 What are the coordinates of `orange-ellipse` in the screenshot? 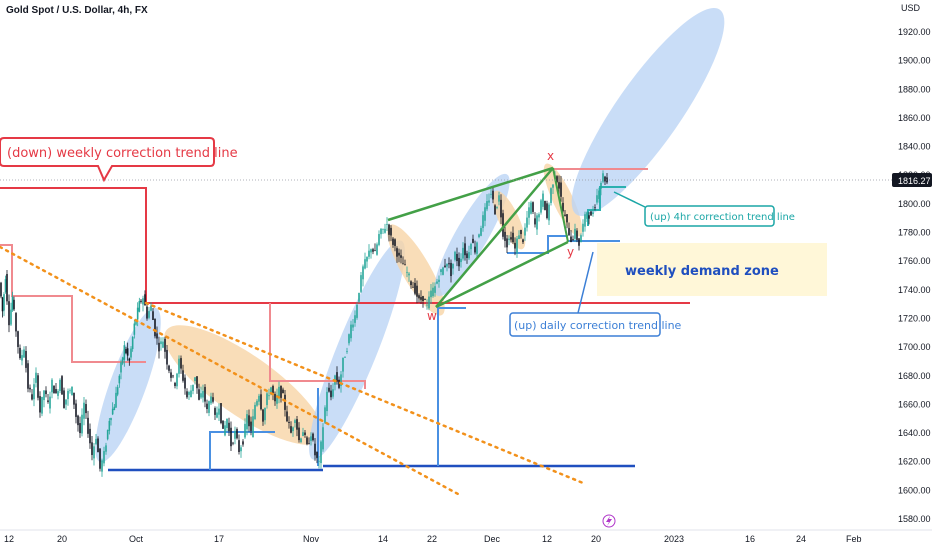 It's located at (244, 385).